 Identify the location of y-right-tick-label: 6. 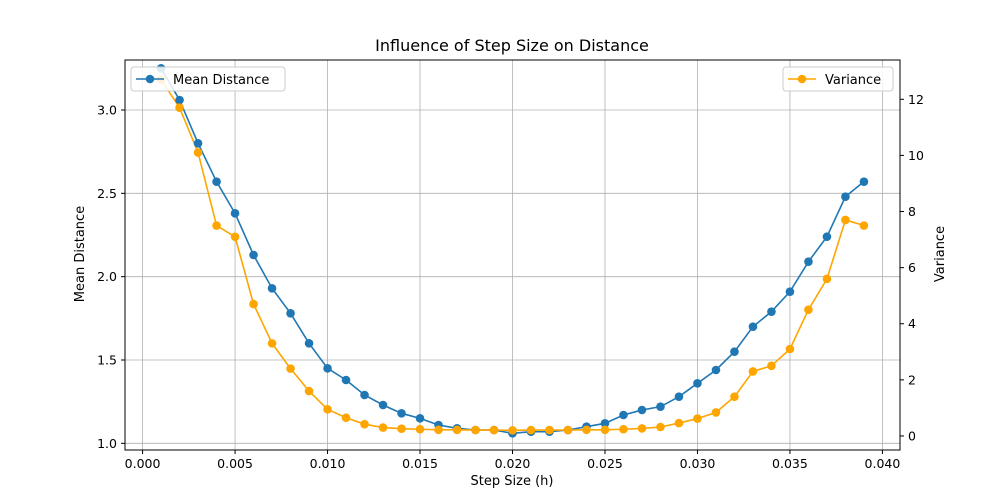
(912, 267).